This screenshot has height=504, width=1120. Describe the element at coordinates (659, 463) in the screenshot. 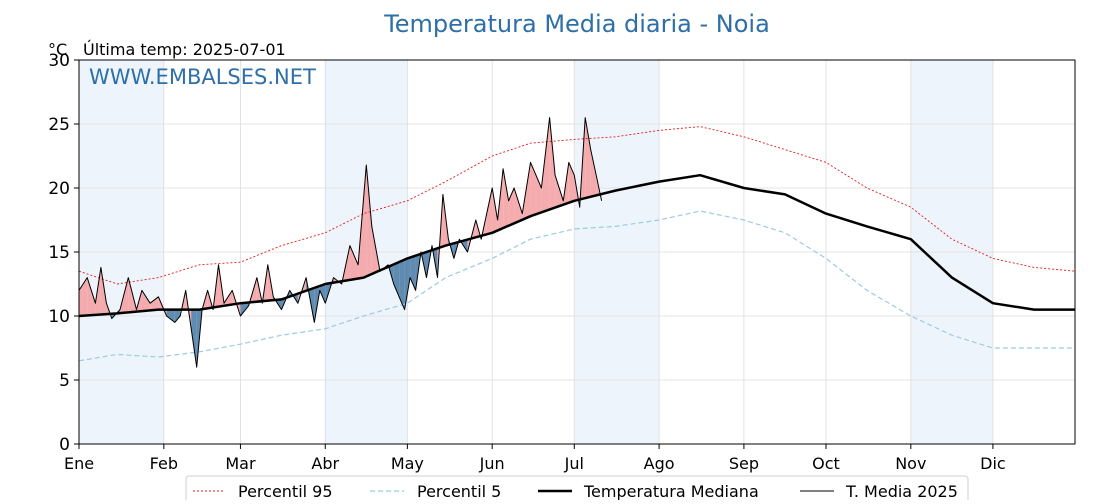

I see `x-tick-label-Ago: Ago` at that location.